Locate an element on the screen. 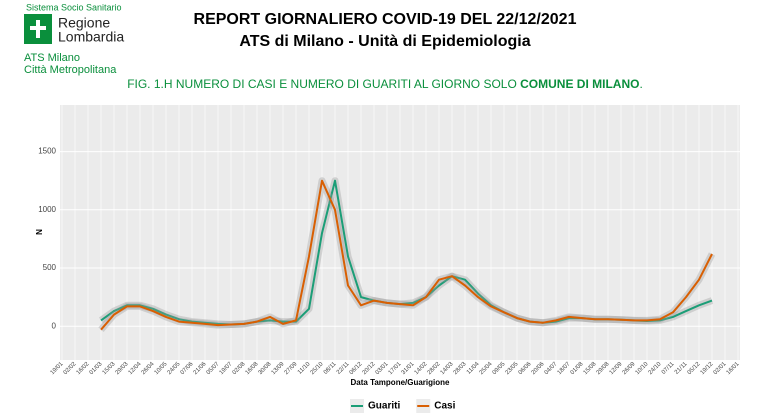  x-tick-label: 19/07 is located at coordinates (226, 368).